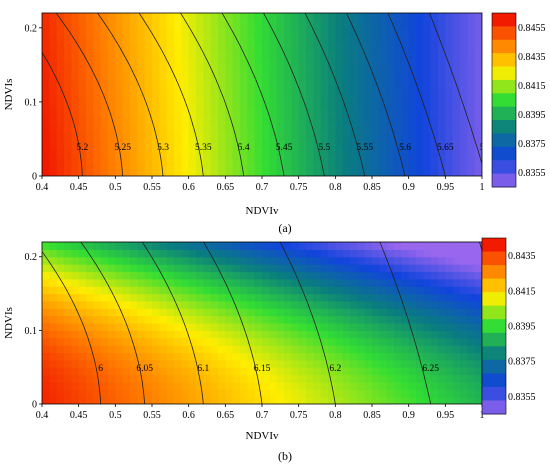 The image size is (550, 466). Describe the element at coordinates (188, 187) in the screenshot. I see `x-tick-label: 0.6` at that location.